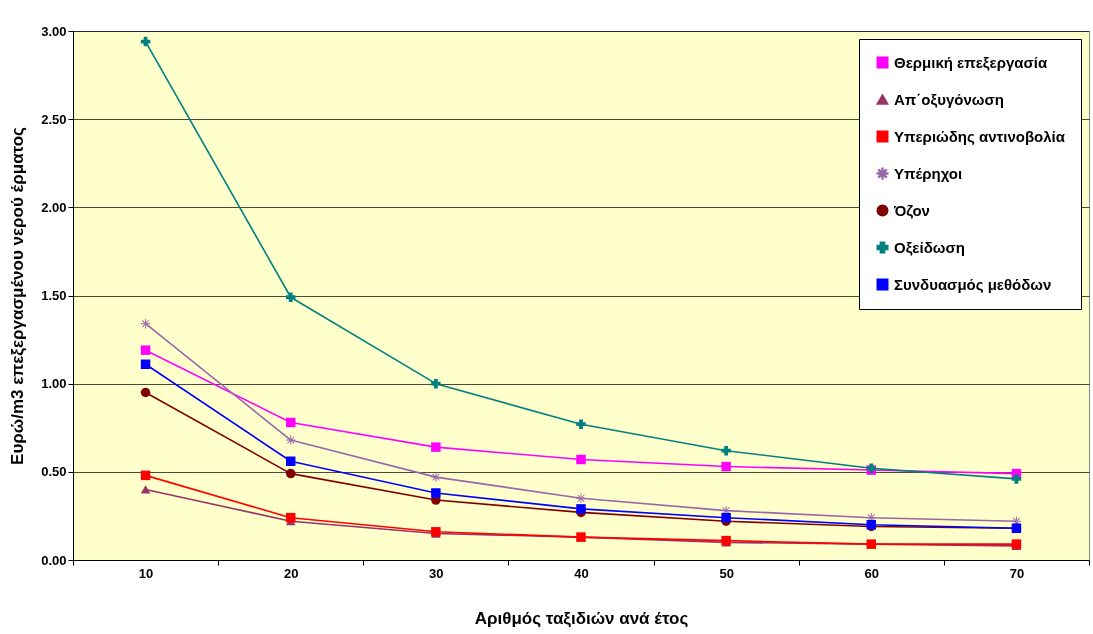 The height and width of the screenshot is (634, 1093). Describe the element at coordinates (291, 573) in the screenshot. I see `x-tick-label: 20` at that location.